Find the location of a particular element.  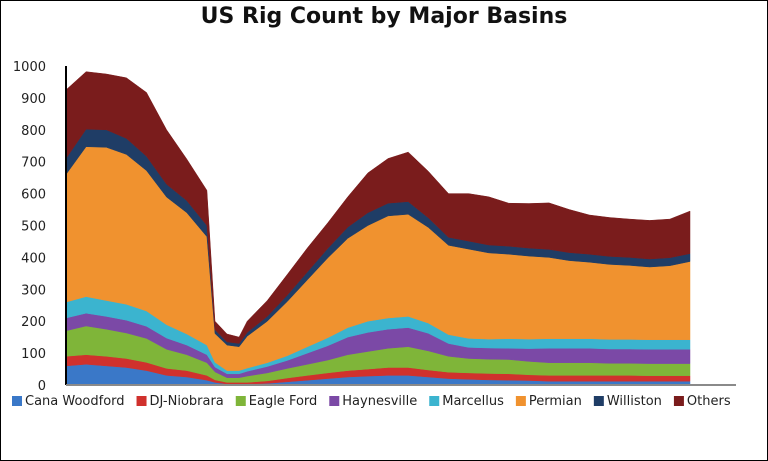

y-tick-labels: 0 100 200 300 400 500 600 700 800 900 1000 is located at coordinates (29, 227).